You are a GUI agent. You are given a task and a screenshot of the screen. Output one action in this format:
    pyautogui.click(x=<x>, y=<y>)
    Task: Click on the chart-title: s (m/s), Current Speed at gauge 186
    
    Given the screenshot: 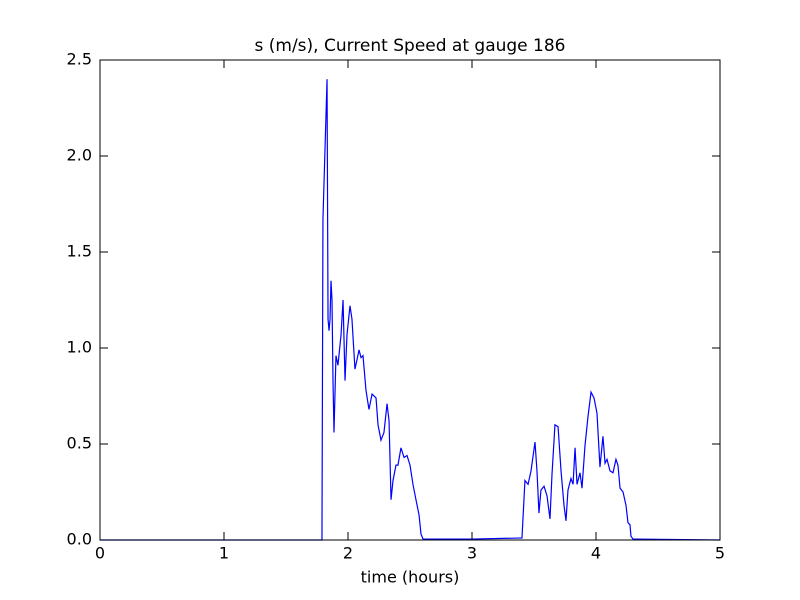 What is the action you would take?
    pyautogui.click(x=410, y=46)
    